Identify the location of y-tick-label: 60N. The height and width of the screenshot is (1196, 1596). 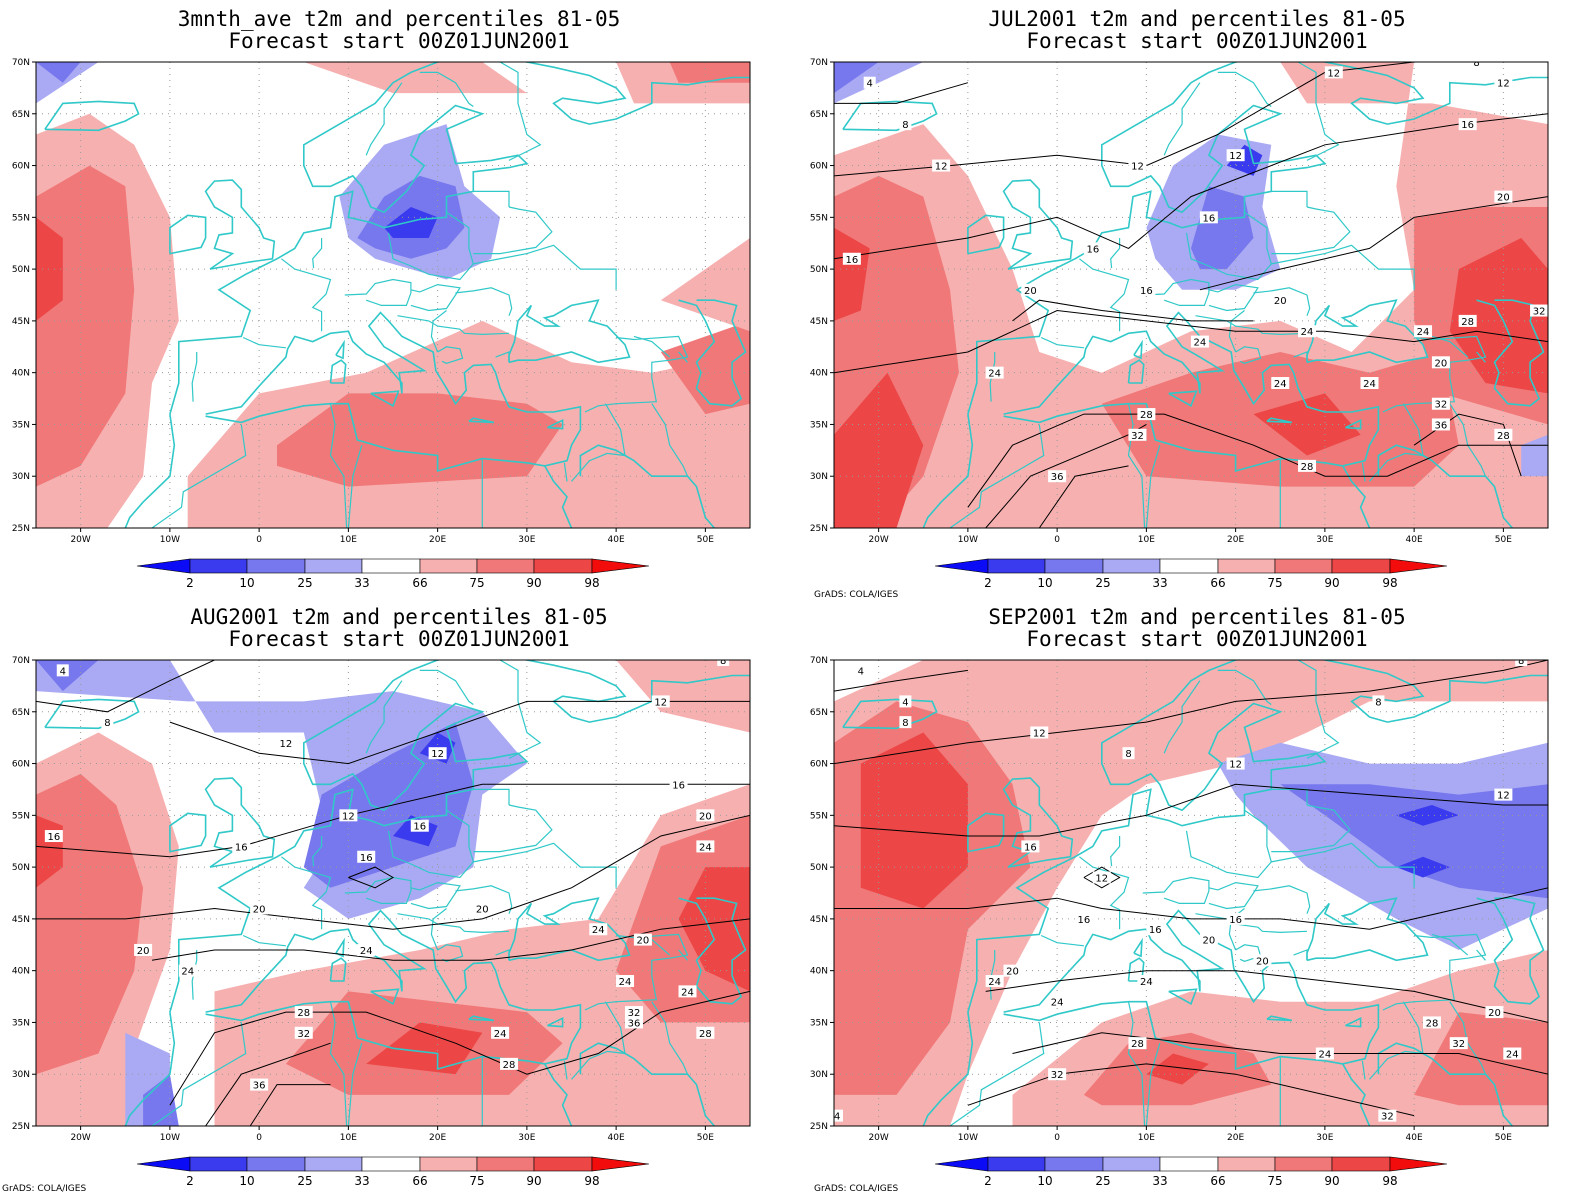
(819, 765).